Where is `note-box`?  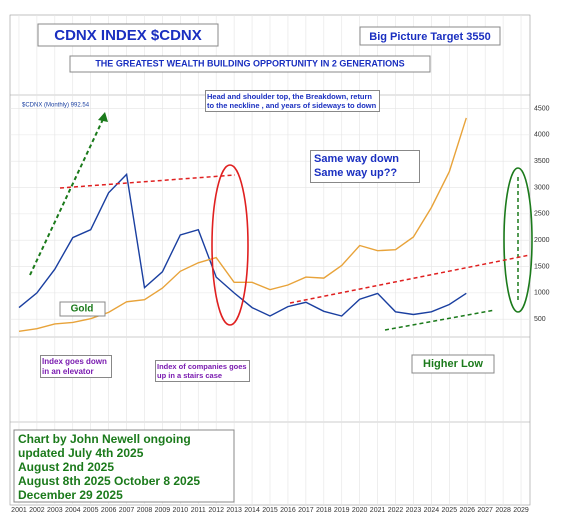 note-box is located at coordinates (124, 466).